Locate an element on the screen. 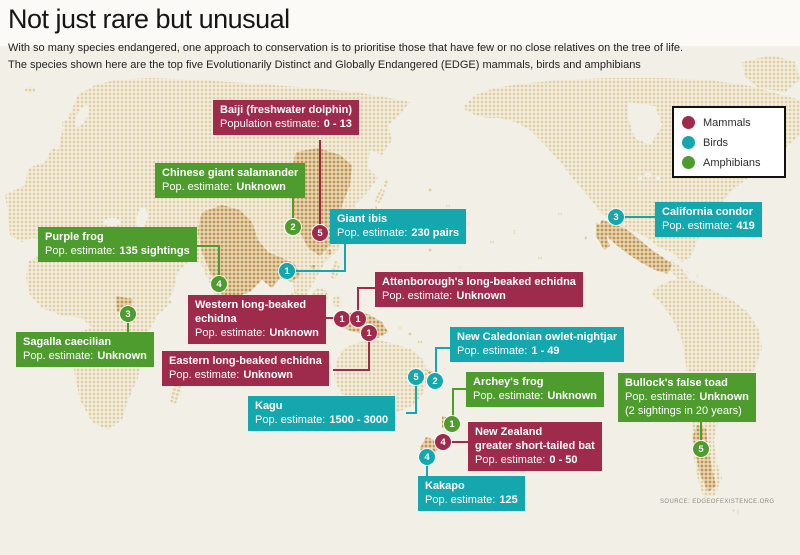  label-california-condor: California condor Pop. estimate: 419 is located at coordinates (708, 220).